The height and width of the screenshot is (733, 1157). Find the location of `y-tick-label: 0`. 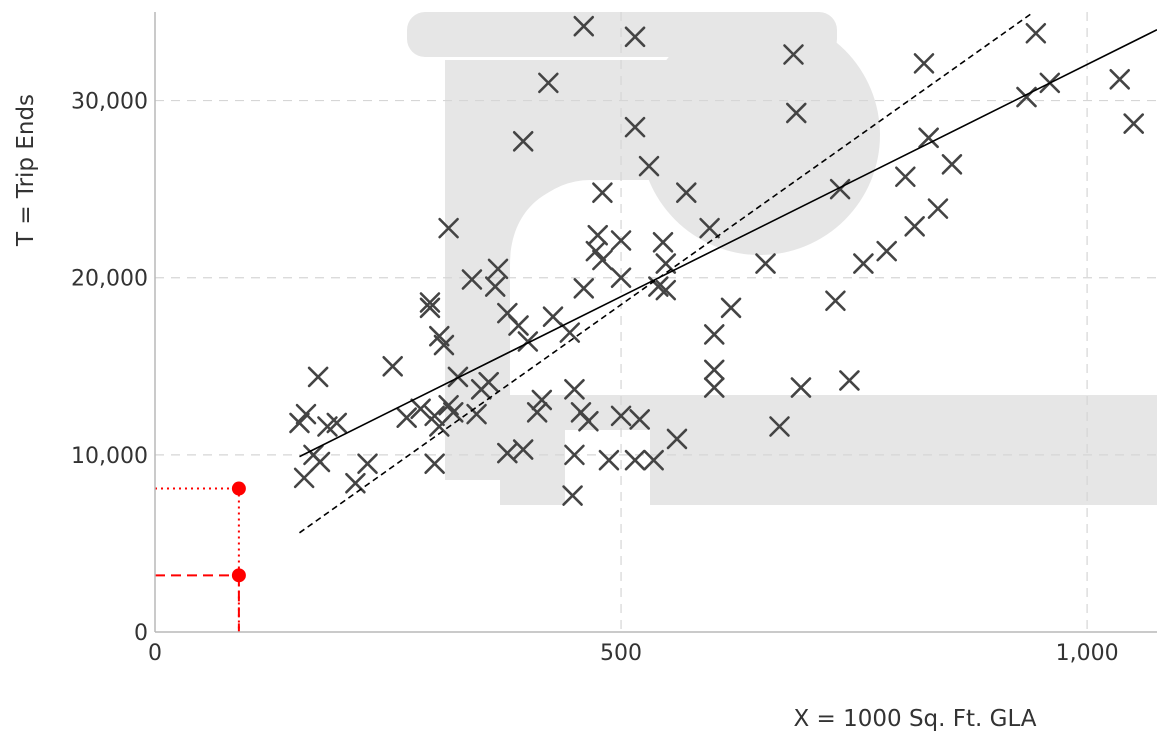

y-tick-label: 0 is located at coordinates (141, 633).